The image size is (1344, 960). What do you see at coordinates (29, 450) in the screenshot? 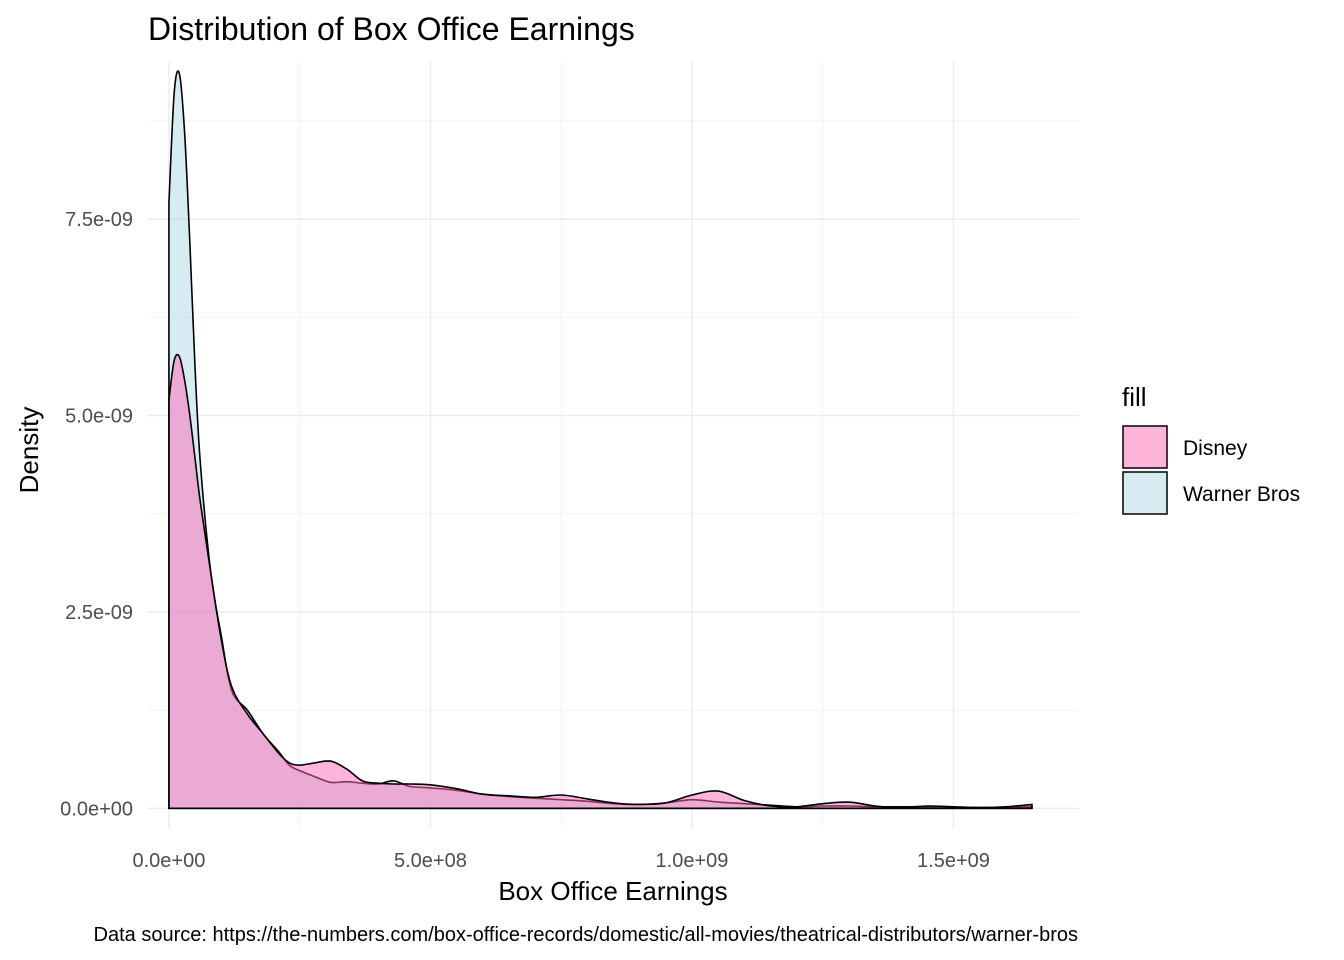
I see `y-axis-title: Density` at bounding box center [29, 450].